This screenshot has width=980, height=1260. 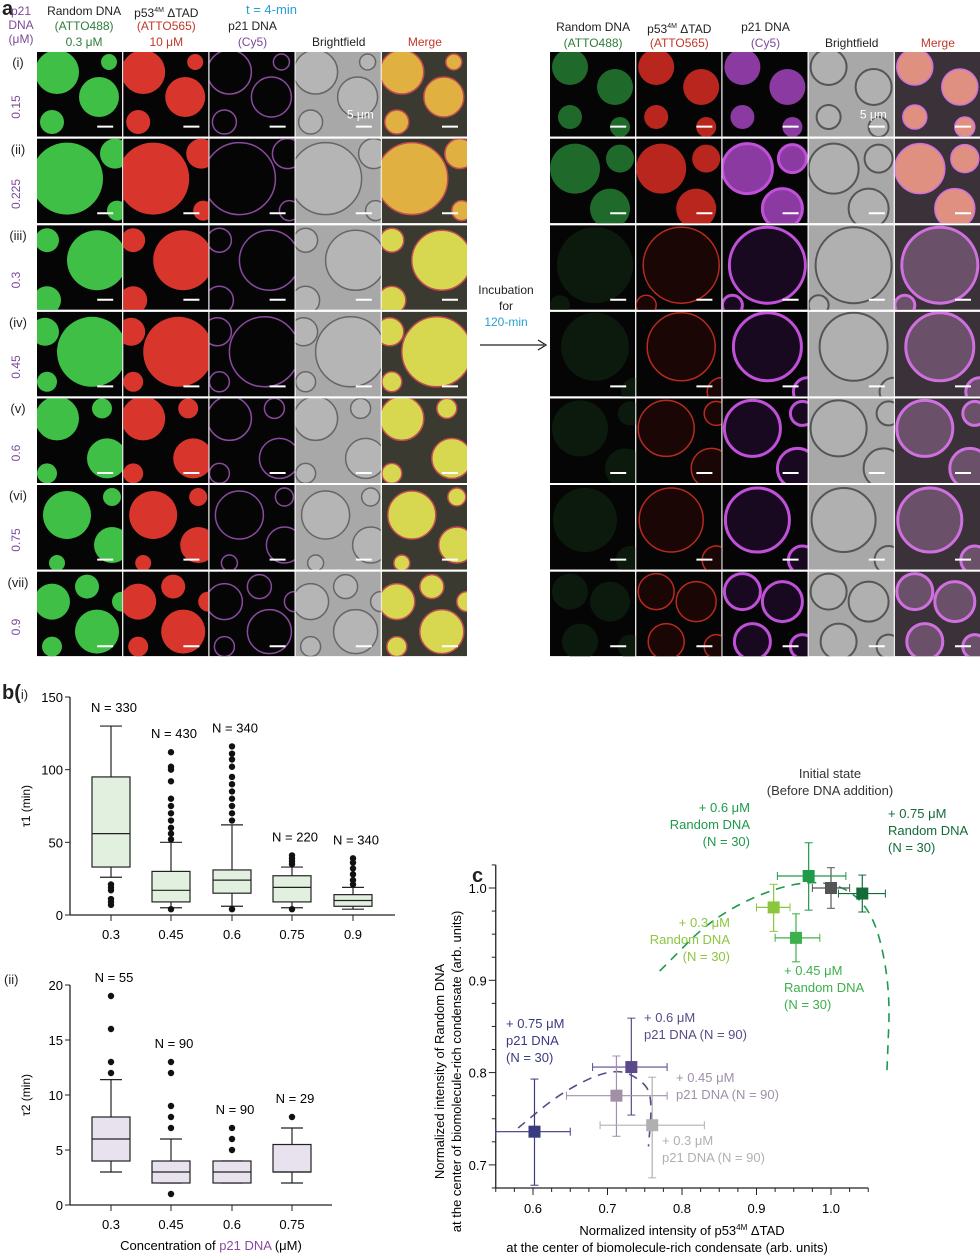 What do you see at coordinates (593, 43) in the screenshot?
I see `right-column-header-line2: (ATTO488)` at bounding box center [593, 43].